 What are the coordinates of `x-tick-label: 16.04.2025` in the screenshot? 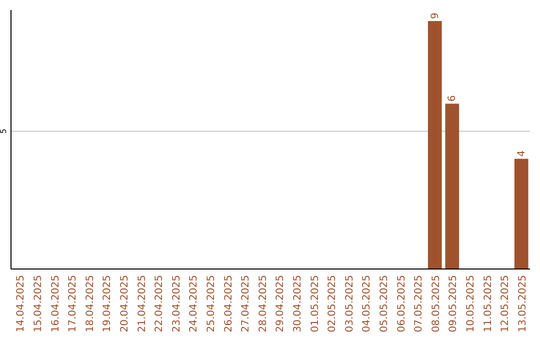 It's located at (56, 303).